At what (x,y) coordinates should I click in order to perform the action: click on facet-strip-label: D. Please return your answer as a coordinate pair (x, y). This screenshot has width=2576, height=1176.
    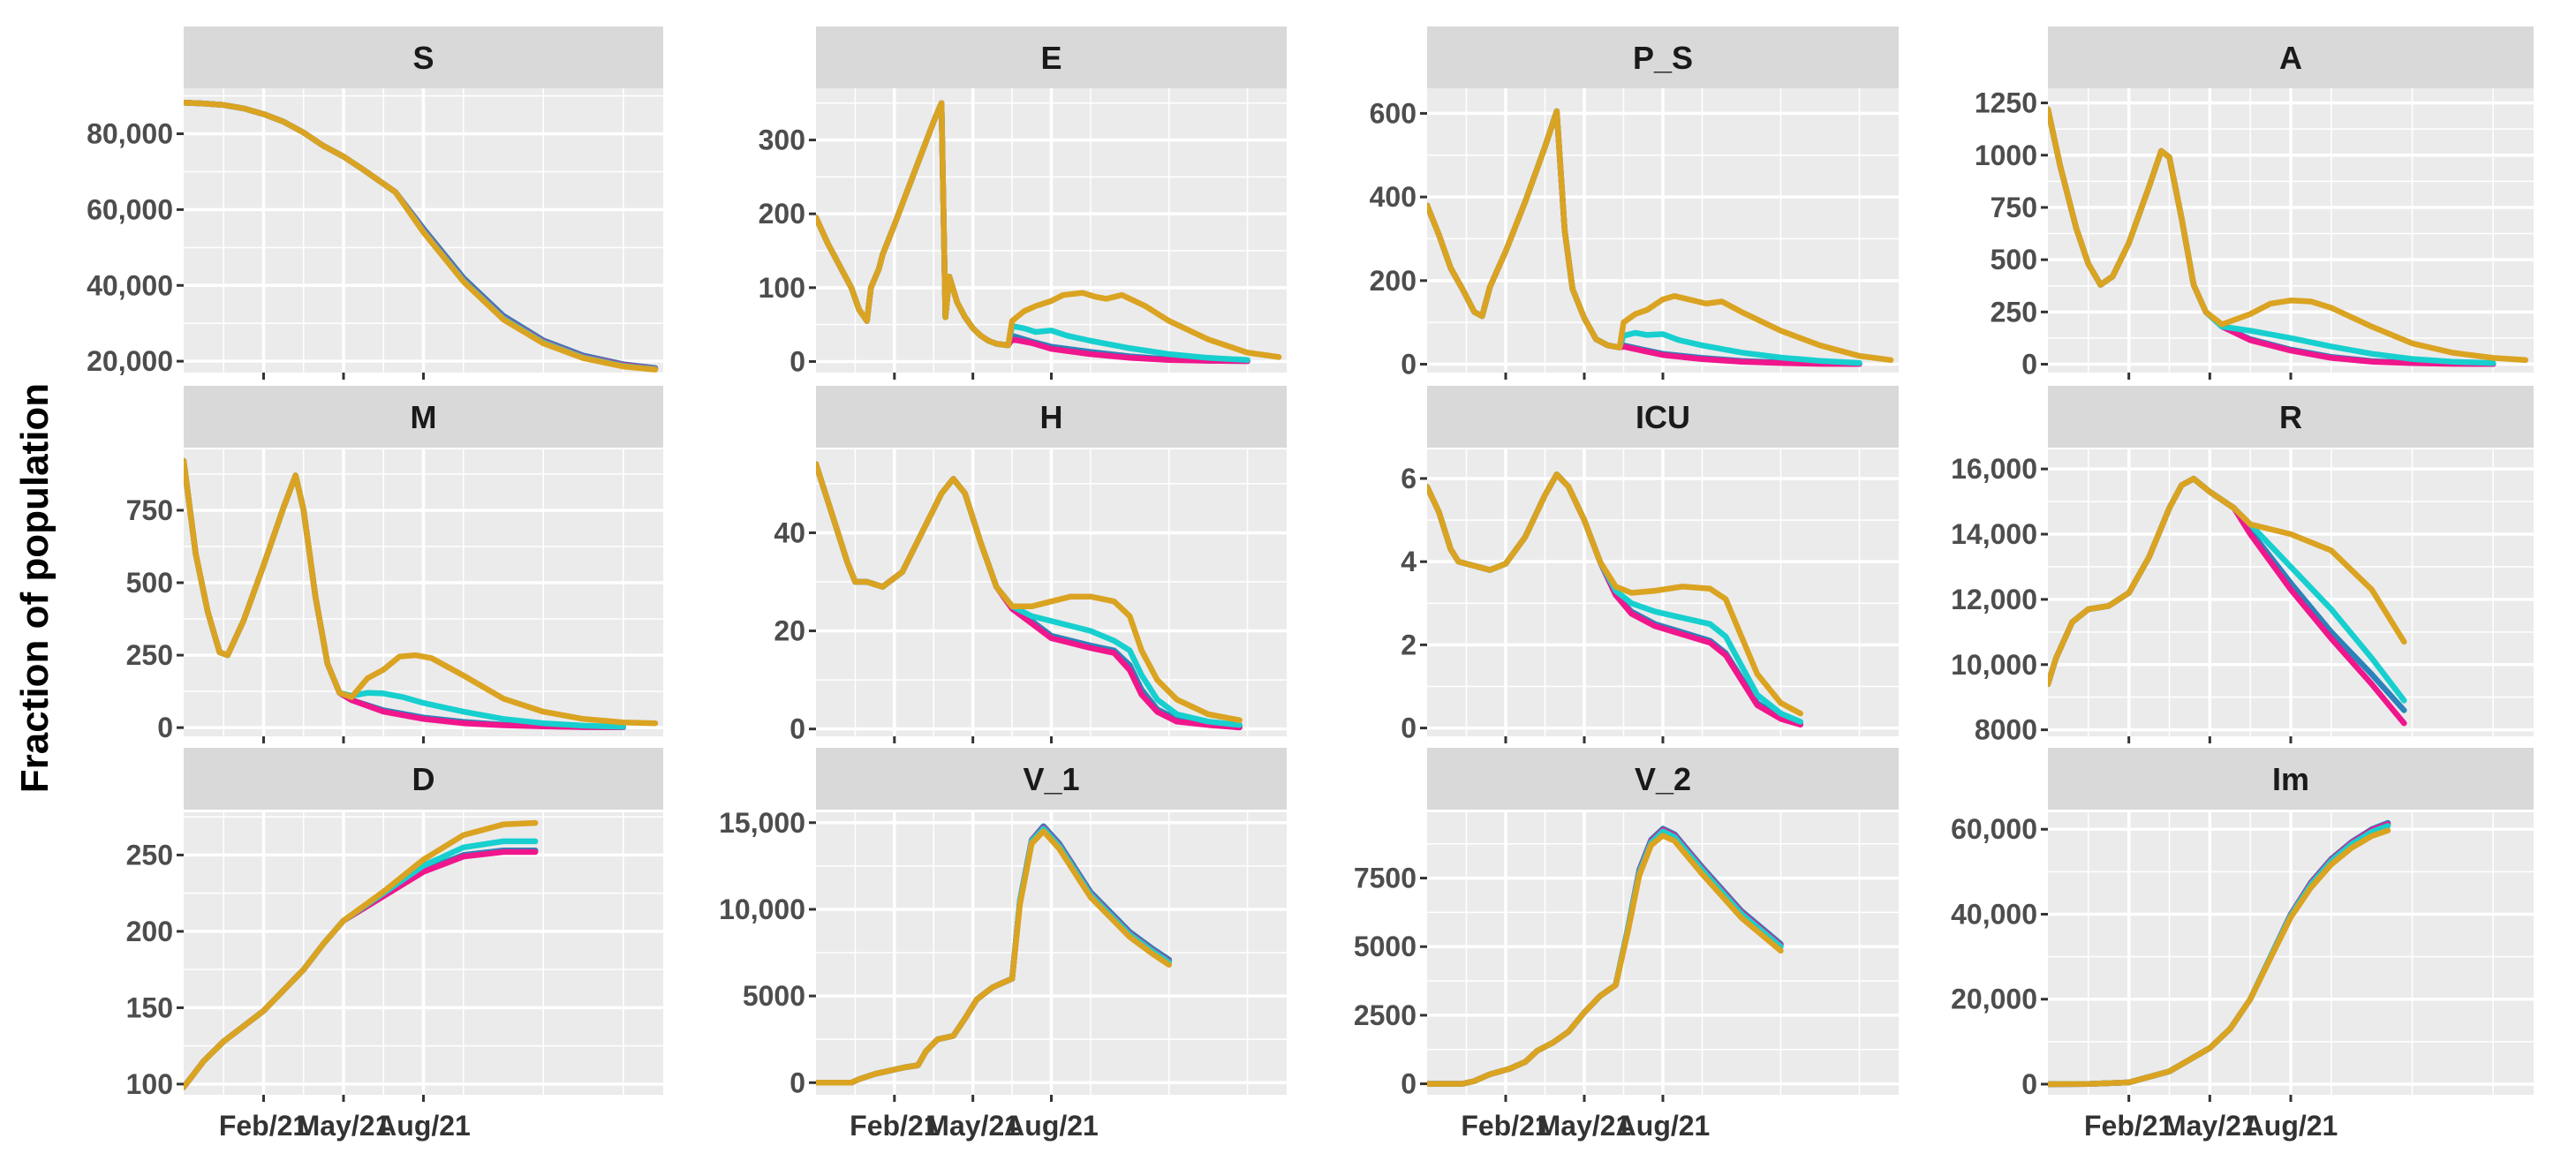
    Looking at the image, I should click on (423, 779).